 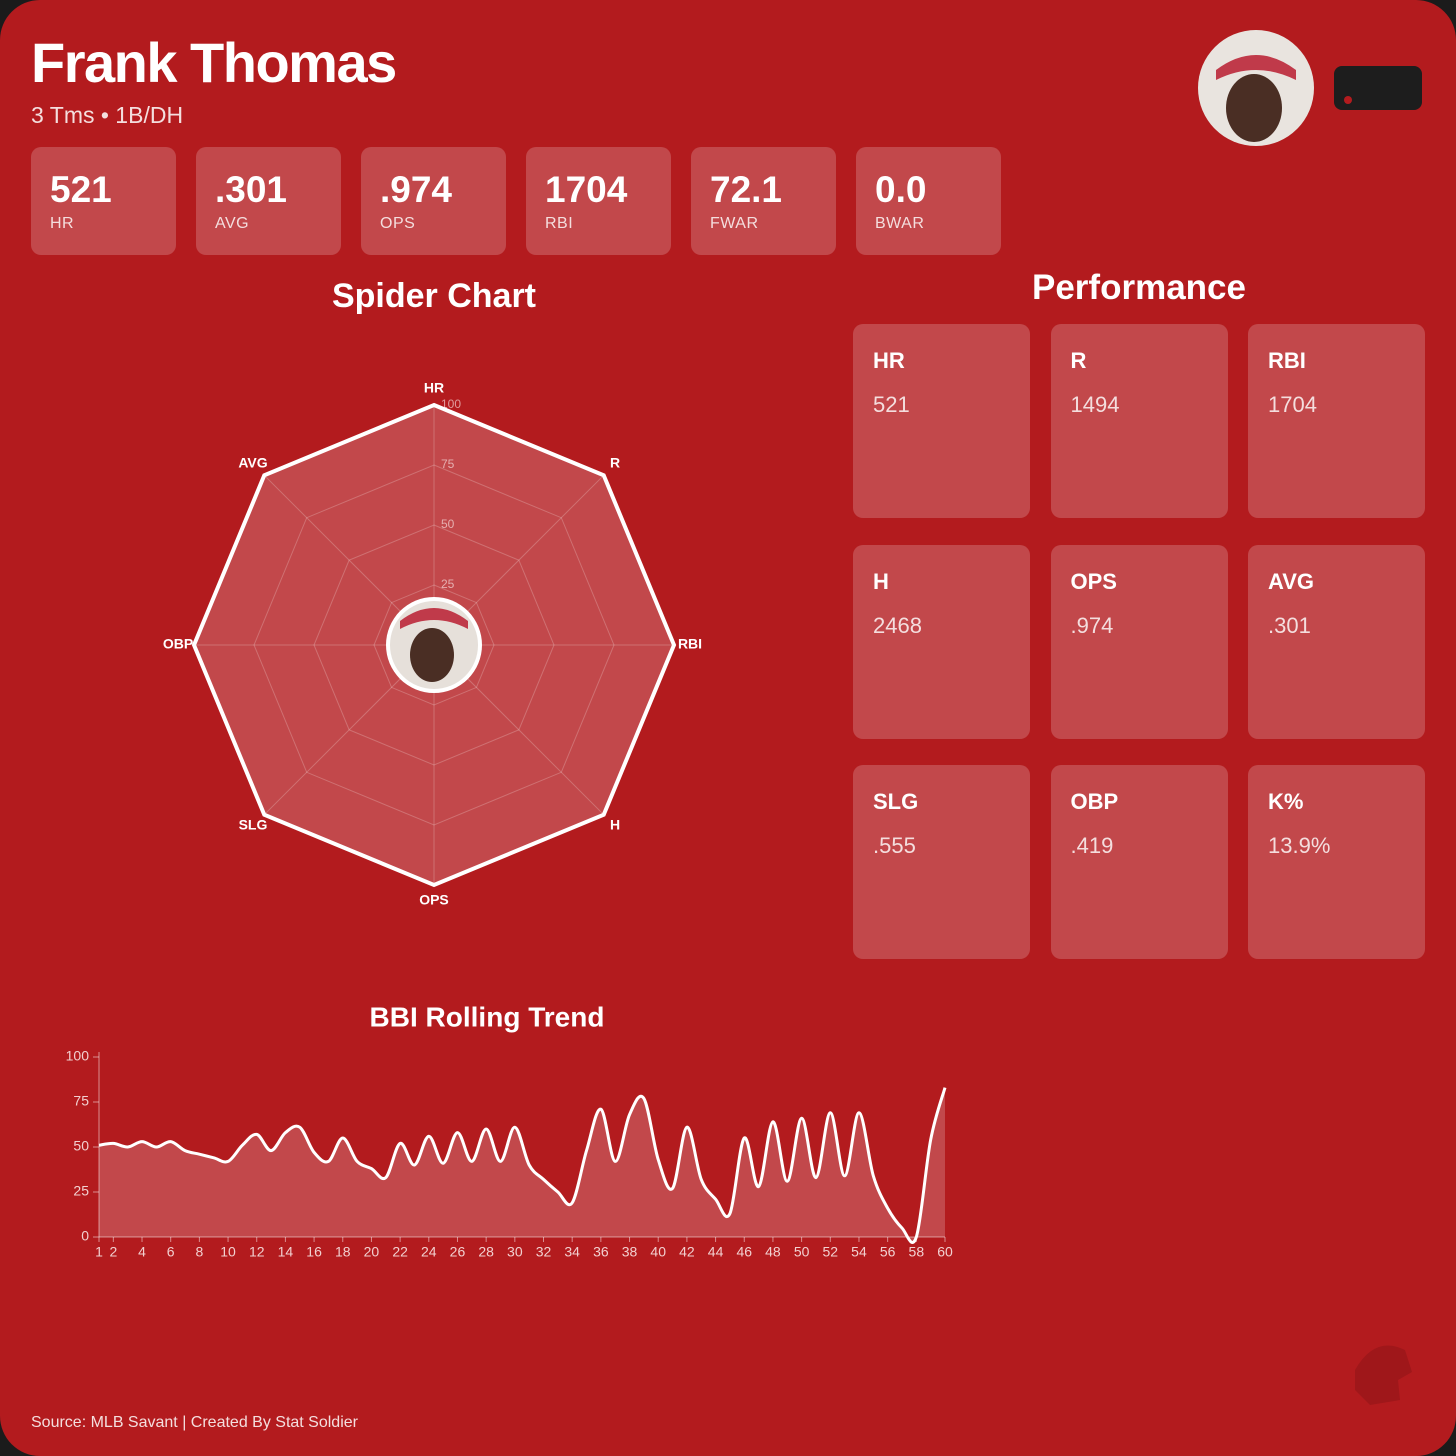 I want to click on stat-value: .974, so click(x=416, y=189).